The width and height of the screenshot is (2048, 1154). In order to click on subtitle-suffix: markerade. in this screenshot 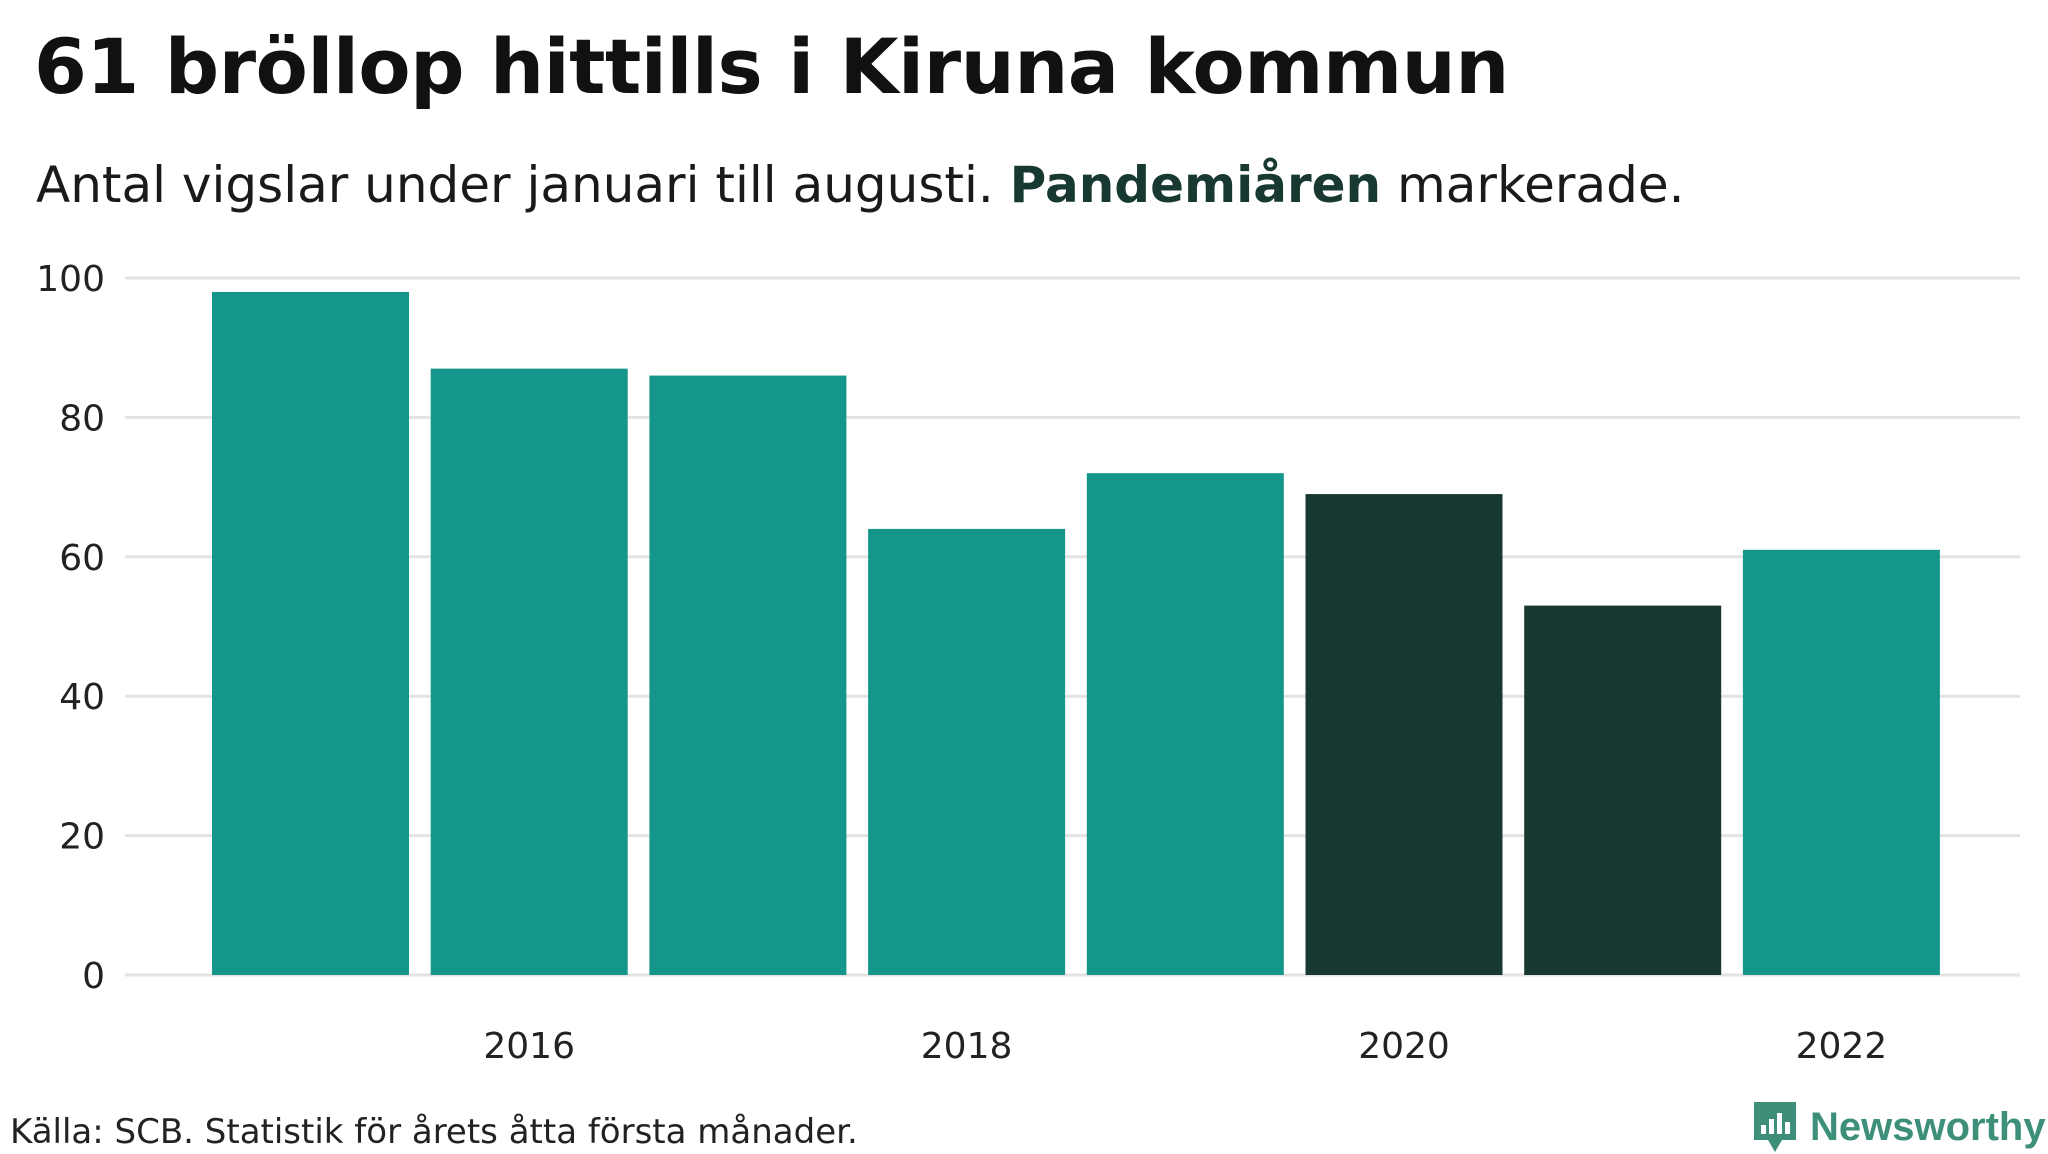, I will do `click(1533, 185)`.